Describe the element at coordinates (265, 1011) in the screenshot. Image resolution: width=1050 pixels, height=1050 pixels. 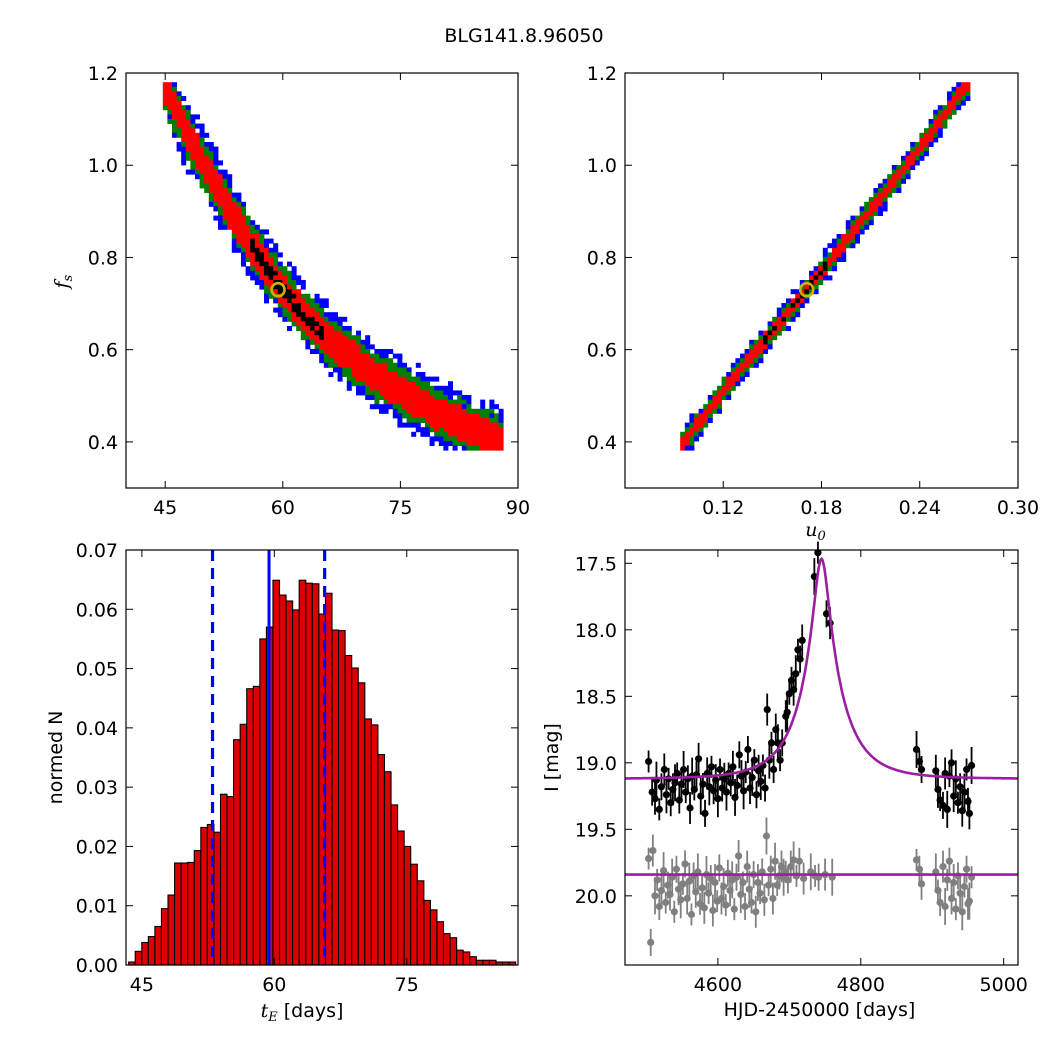
I see `x-axis-label-base: t` at that location.